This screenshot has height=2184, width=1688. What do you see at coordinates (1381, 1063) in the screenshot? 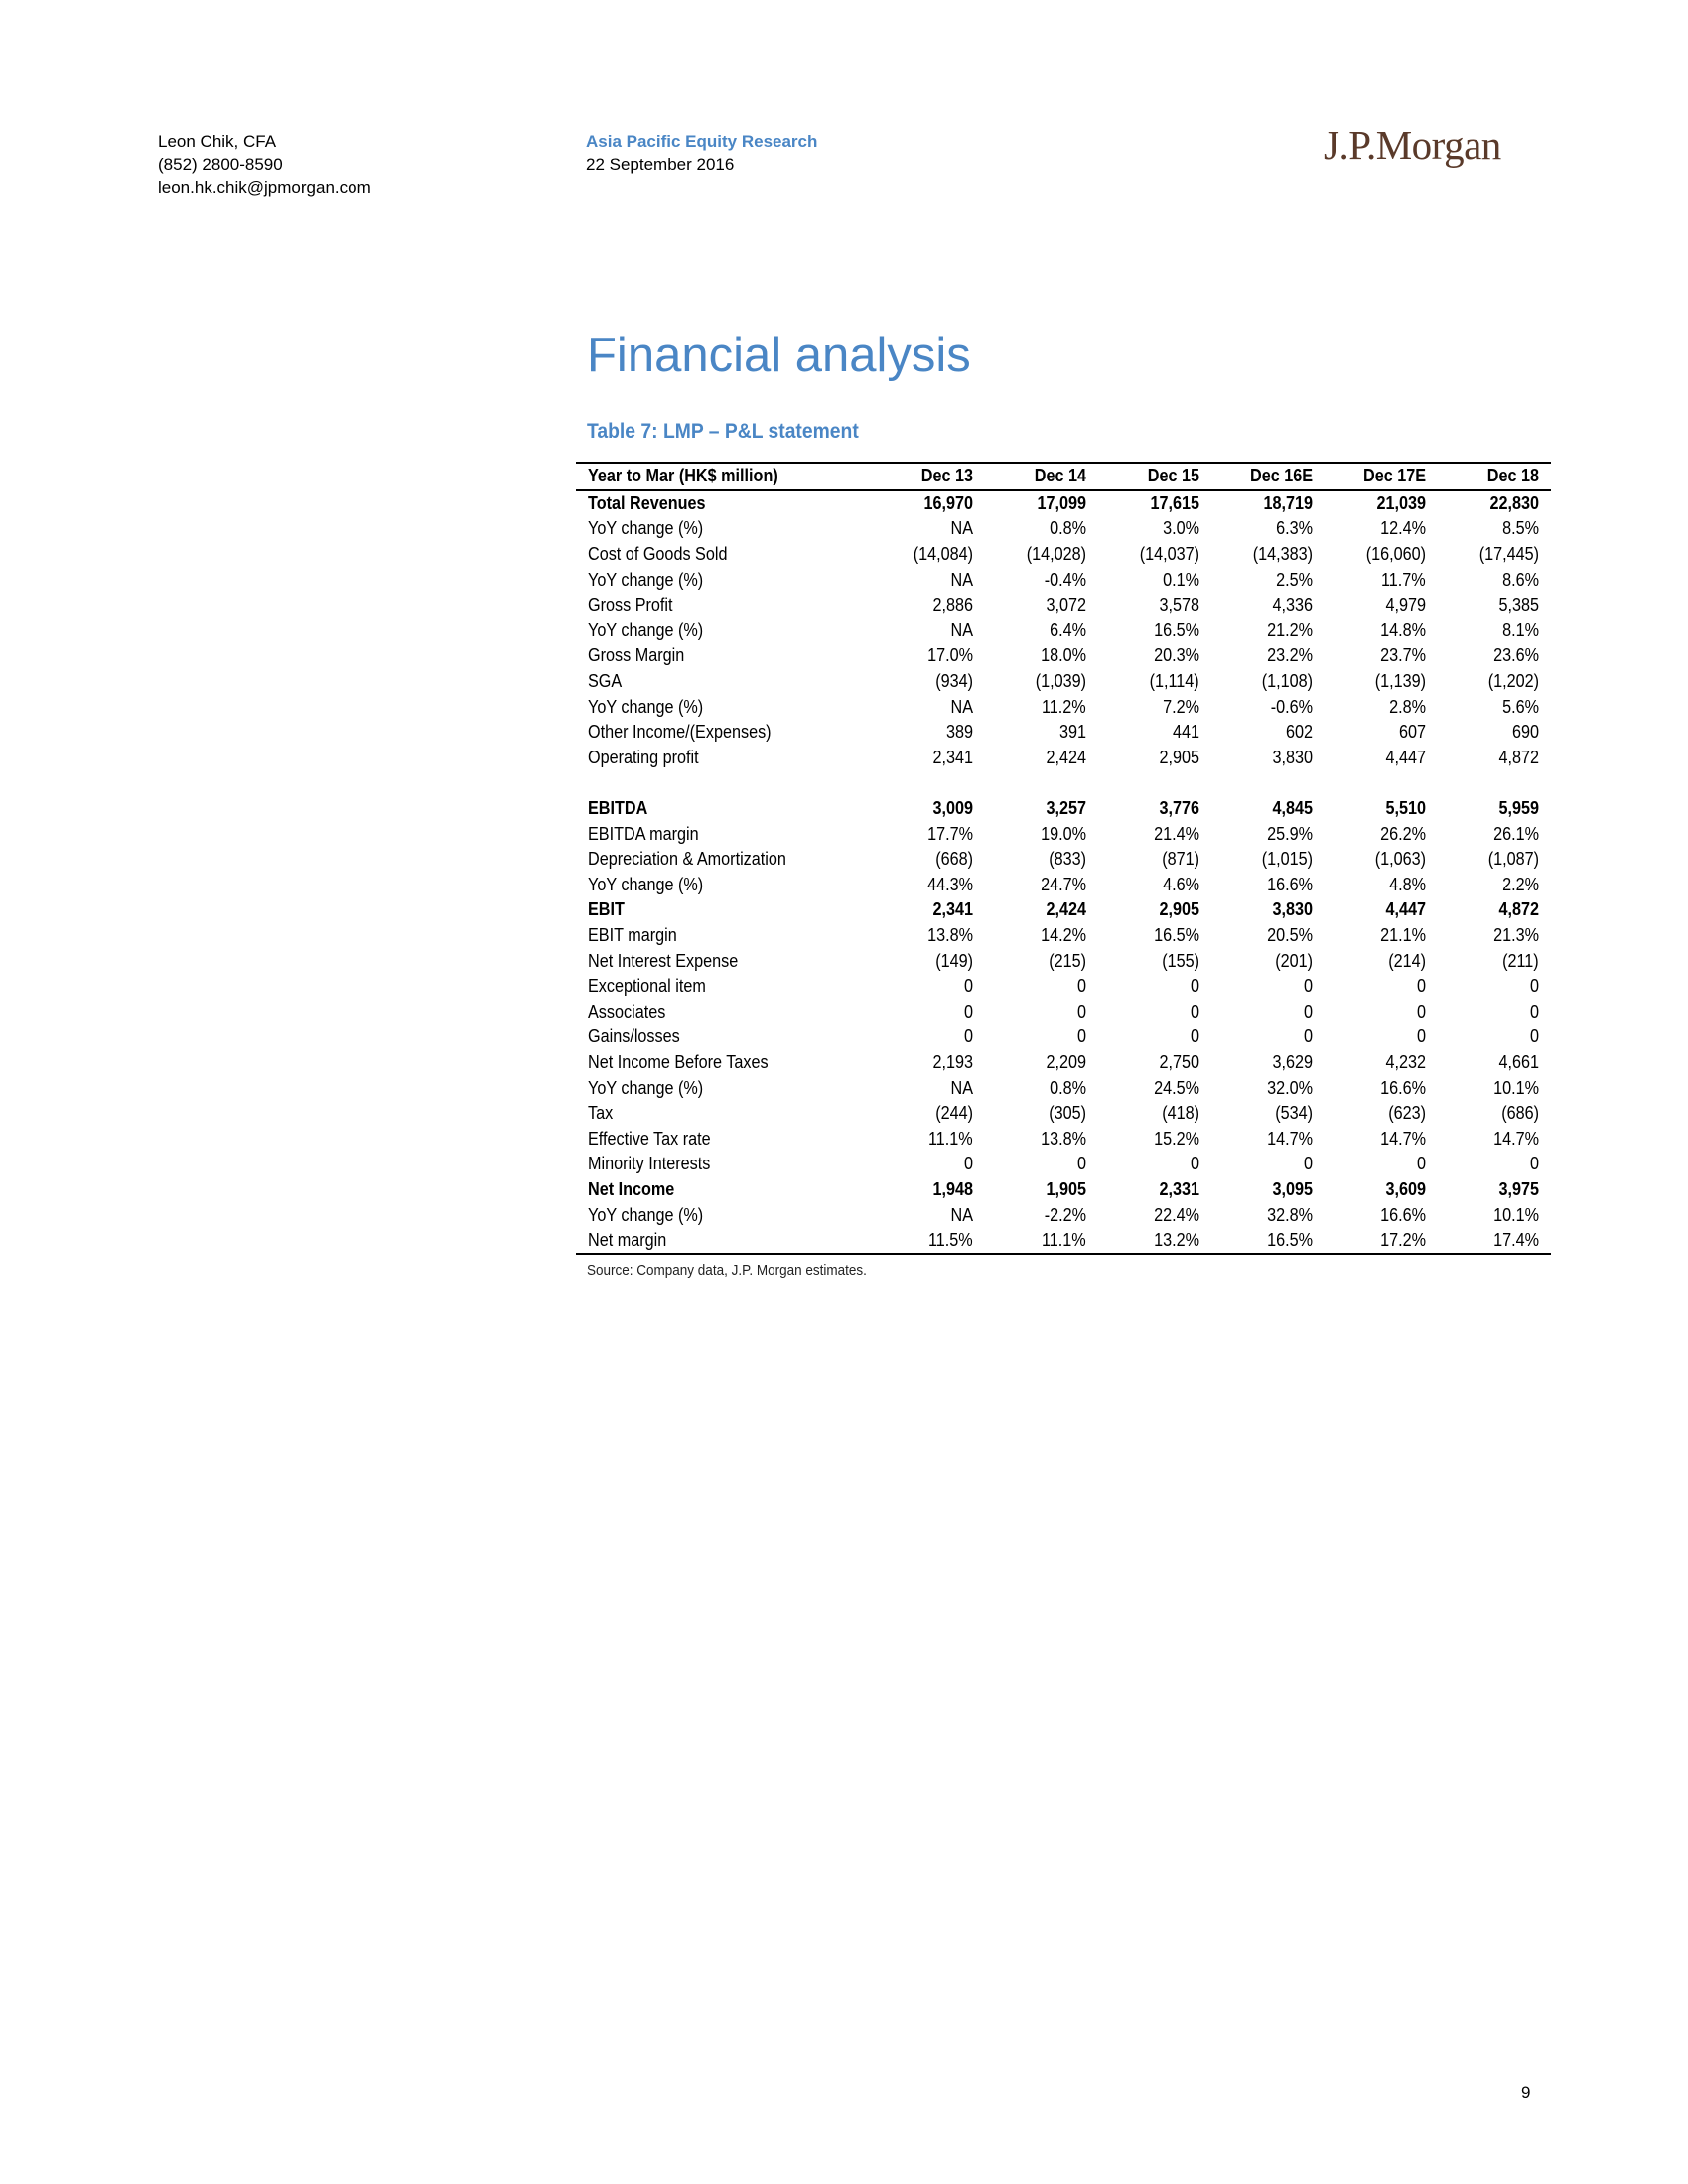
I see `value-cell: 4,232` at bounding box center [1381, 1063].